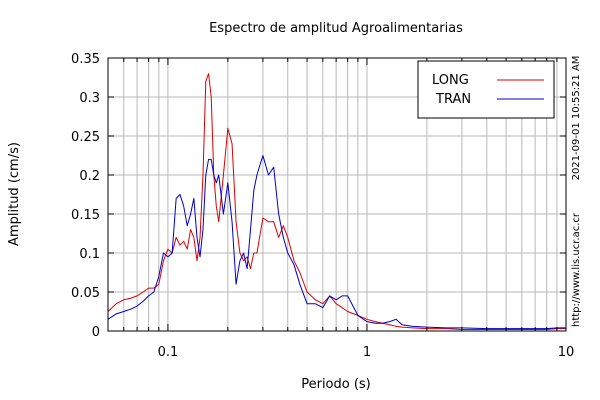 This screenshot has height=400, width=600. Describe the element at coordinates (336, 384) in the screenshot. I see `x-axis-label: Periodo (s)` at that location.